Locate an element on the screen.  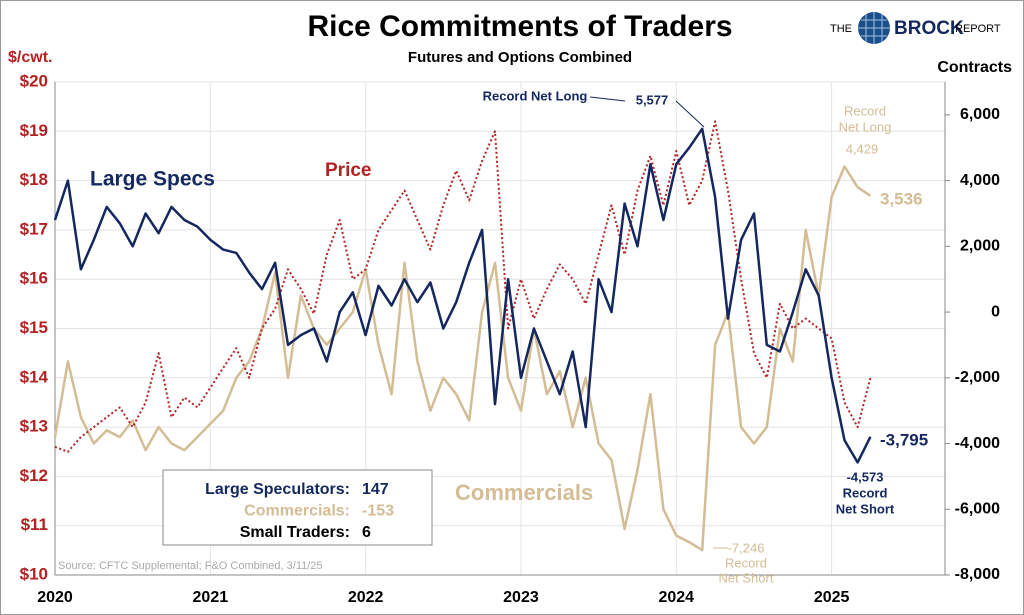
series-label: Price is located at coordinates (348, 170).